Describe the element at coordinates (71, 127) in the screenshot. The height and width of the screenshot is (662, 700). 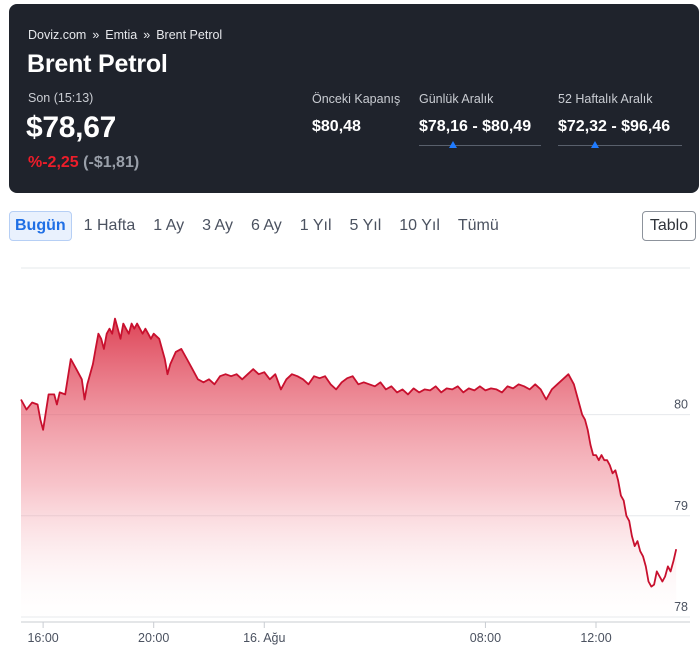
I see `last-price: $78,67` at that location.